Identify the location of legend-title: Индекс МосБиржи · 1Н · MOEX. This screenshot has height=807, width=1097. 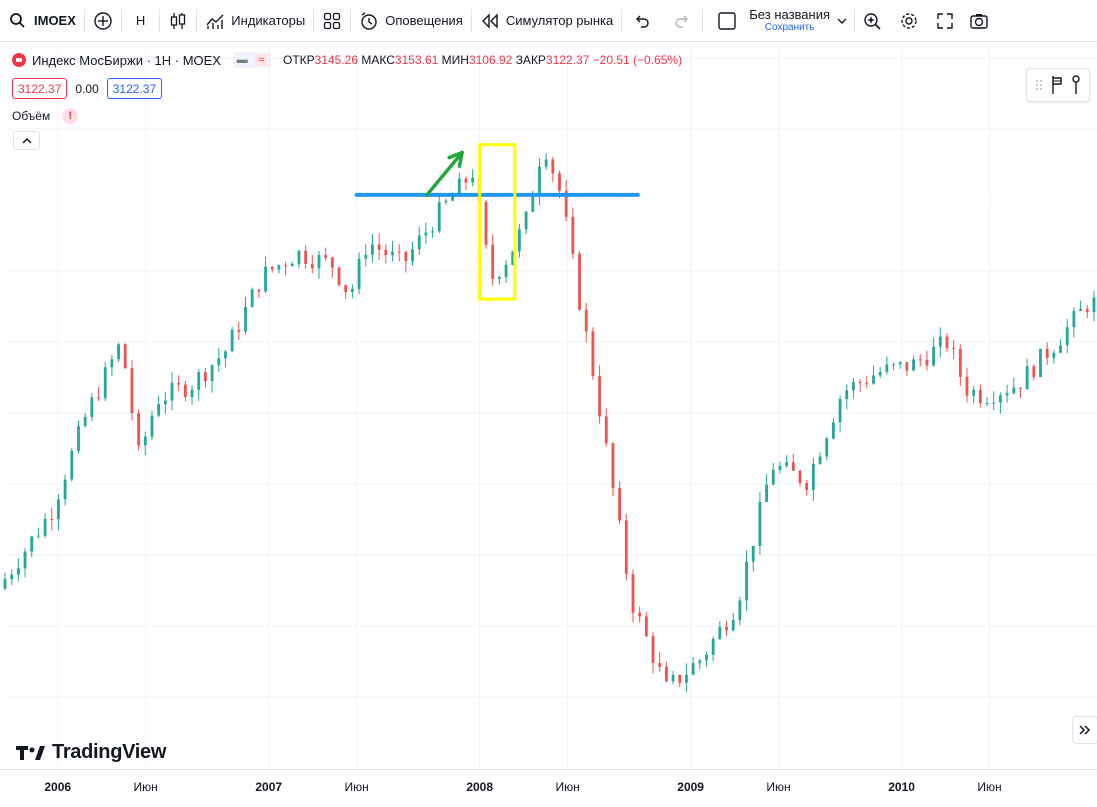
(126, 60).